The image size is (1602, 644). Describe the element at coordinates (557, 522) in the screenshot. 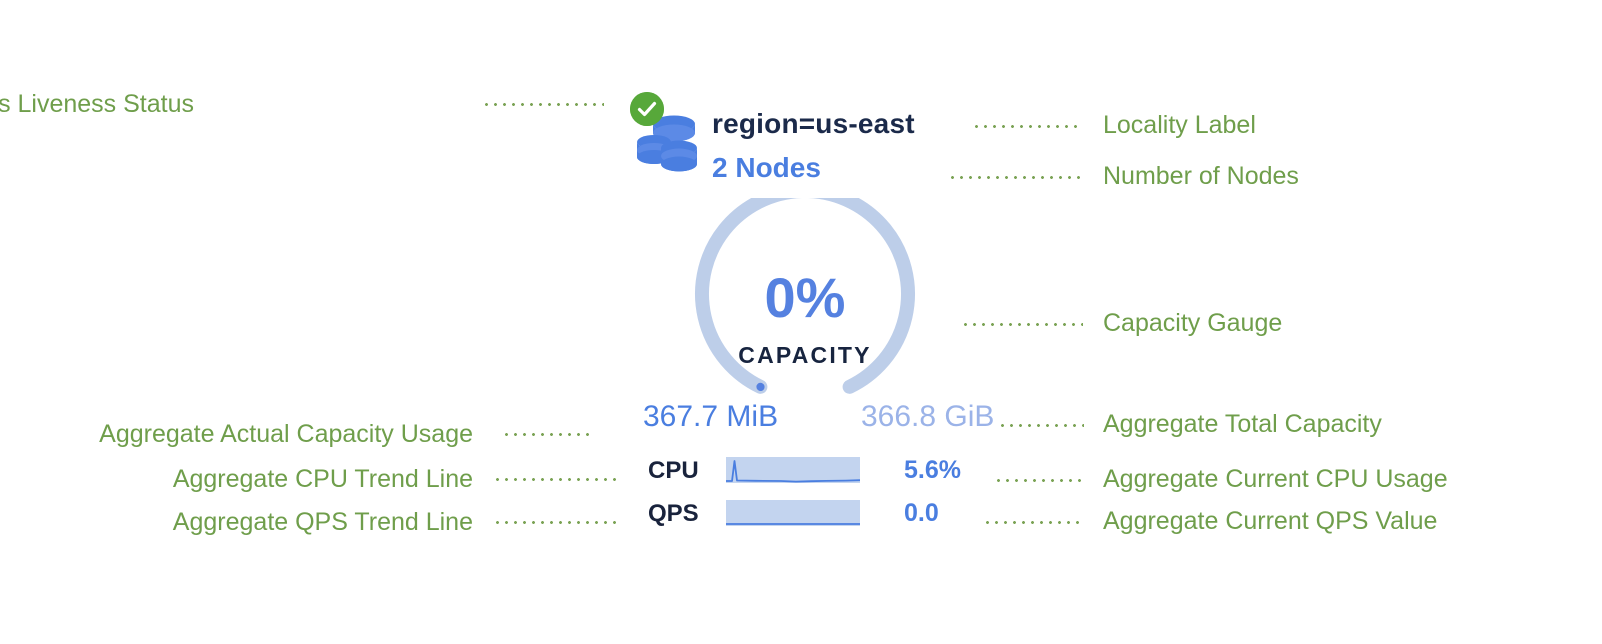

I see `leader-line-aggregate-qps-trend-line` at that location.